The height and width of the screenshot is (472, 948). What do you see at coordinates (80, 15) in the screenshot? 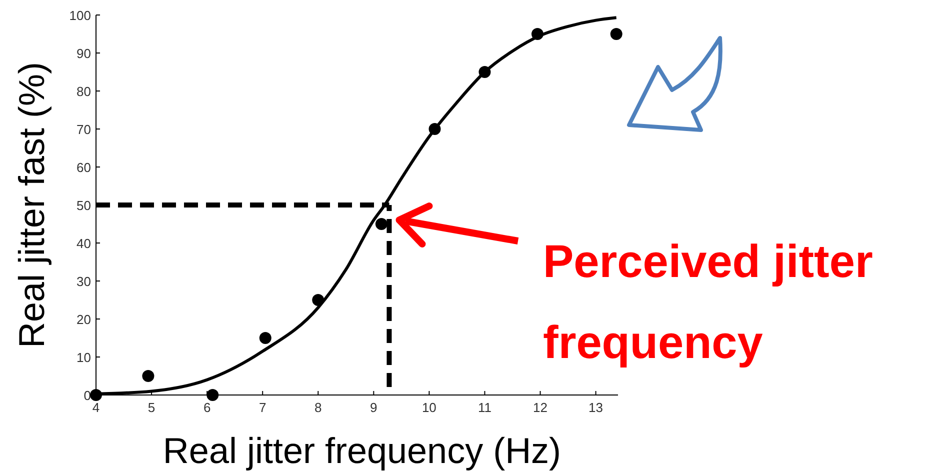
I see `y-tick-label: 100` at bounding box center [80, 15].